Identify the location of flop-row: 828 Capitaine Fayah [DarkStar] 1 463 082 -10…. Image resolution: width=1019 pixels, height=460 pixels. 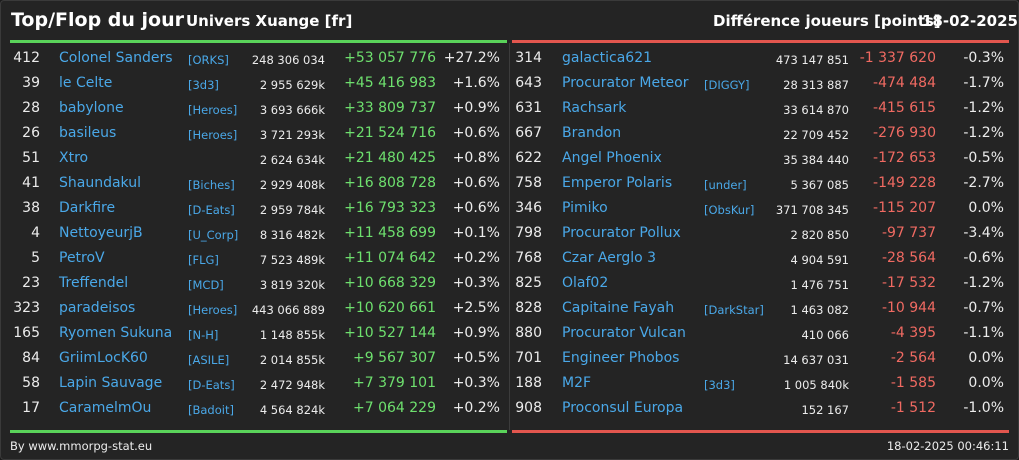
(760, 309).